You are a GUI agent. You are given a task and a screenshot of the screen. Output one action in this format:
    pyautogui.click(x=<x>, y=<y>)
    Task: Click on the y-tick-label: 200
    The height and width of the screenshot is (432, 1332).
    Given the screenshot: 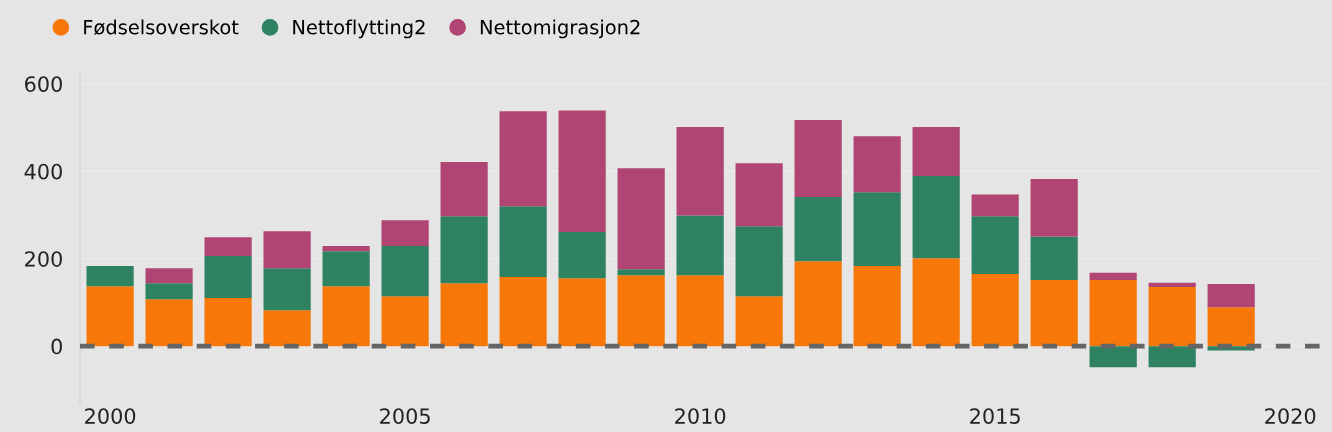 What is the action you would take?
    pyautogui.click(x=43, y=259)
    